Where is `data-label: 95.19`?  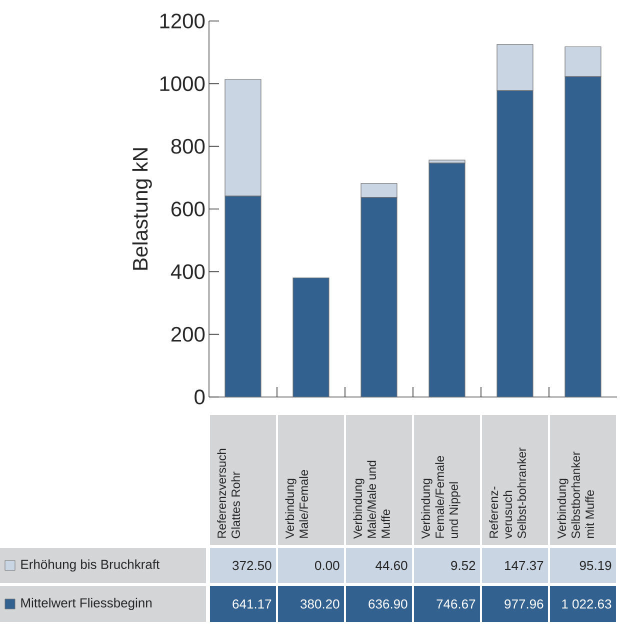
data-label: 95.19 is located at coordinates (596, 565).